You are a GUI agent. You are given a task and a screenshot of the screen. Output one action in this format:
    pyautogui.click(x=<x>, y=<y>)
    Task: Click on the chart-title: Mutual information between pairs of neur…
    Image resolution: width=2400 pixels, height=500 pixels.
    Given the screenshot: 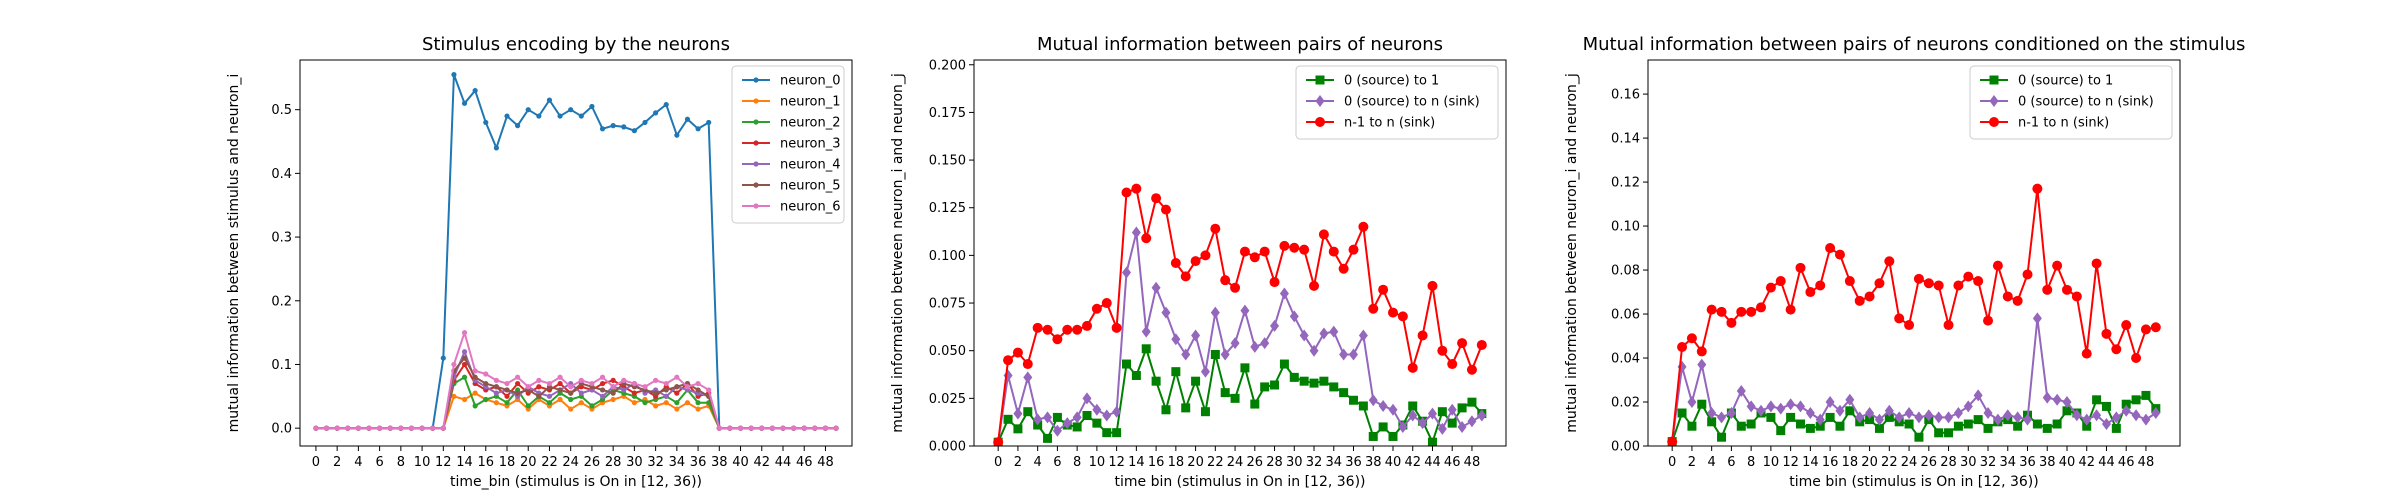 What is the action you would take?
    pyautogui.click(x=1914, y=44)
    